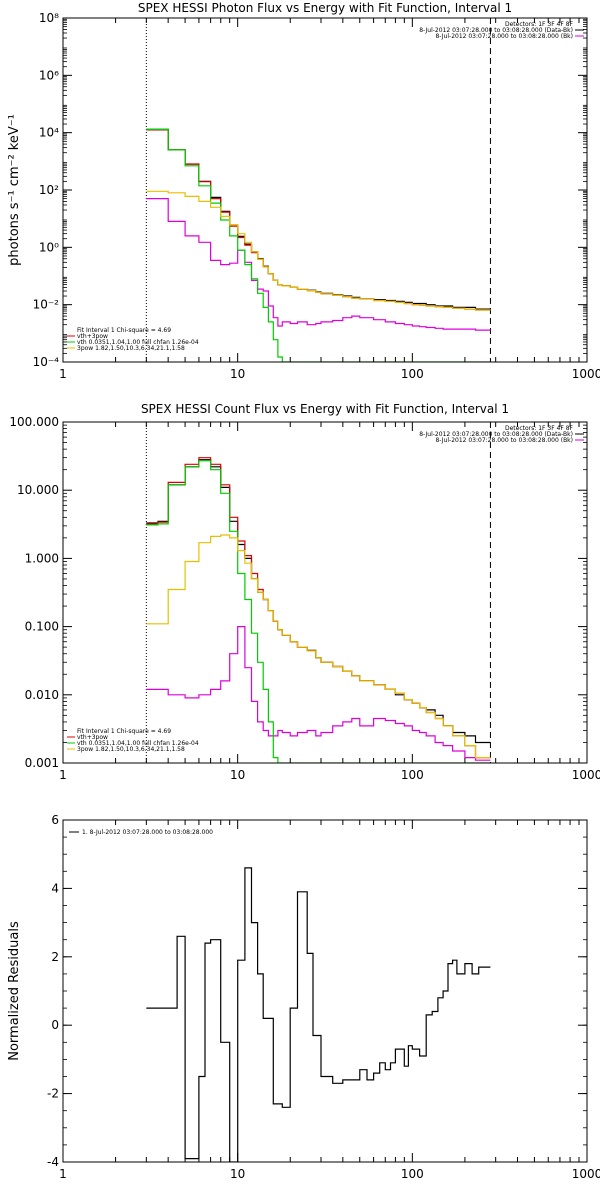 This screenshot has height=1200, width=600. Describe the element at coordinates (55, 1025) in the screenshot. I see `y-tick-label: 0` at that location.